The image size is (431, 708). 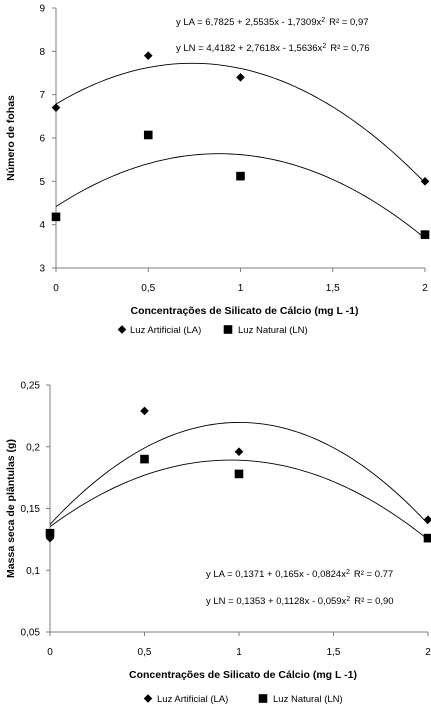 What do you see at coordinates (42, 182) in the screenshot?
I see `y-tick-label: 5` at bounding box center [42, 182].